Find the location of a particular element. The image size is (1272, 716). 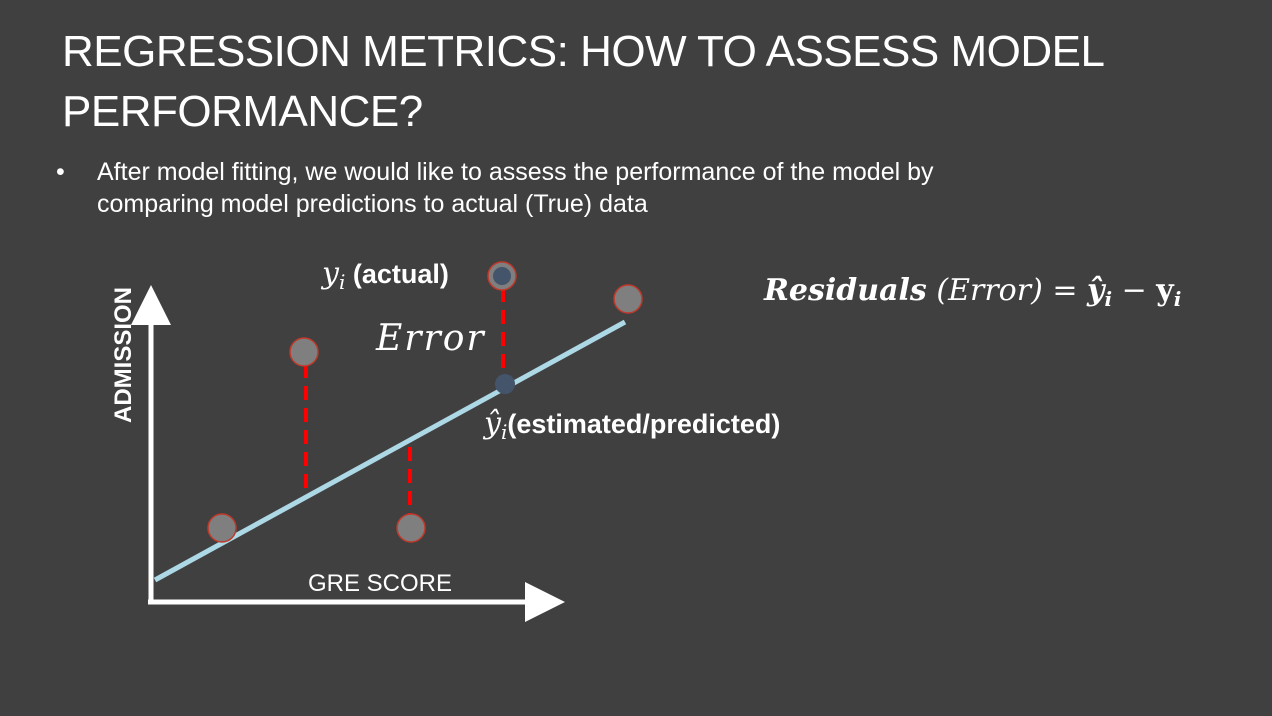

actual-label: yi (actual) is located at coordinates (384, 275).